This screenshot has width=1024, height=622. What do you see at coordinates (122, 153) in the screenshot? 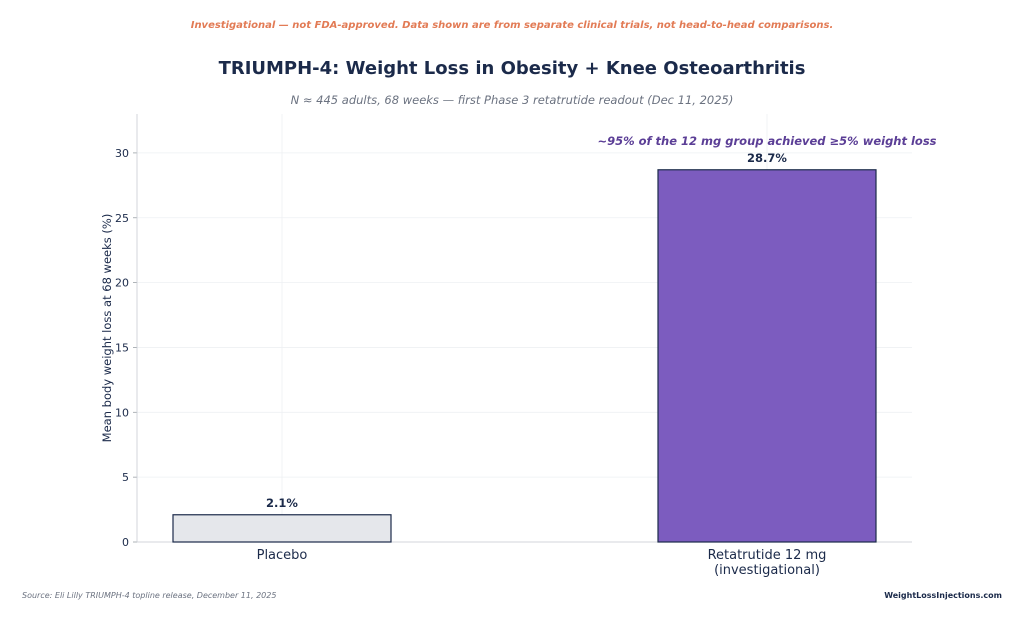
I see `y-tick-label: 30` at bounding box center [122, 153].